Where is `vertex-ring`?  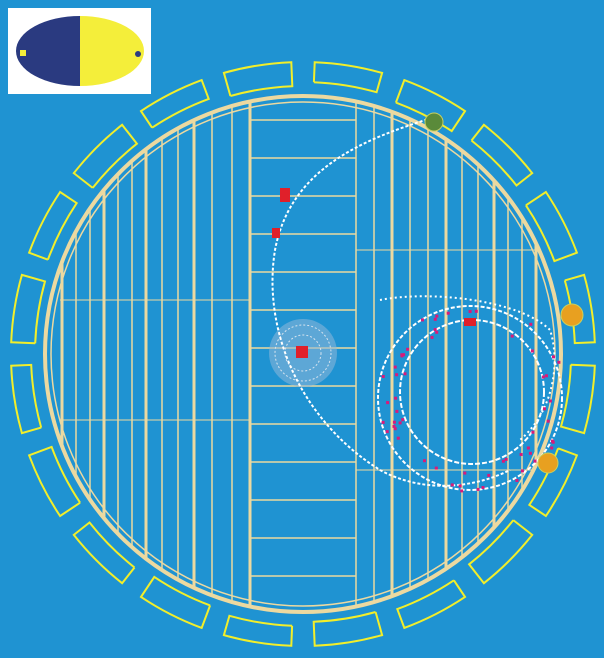 vertex-ring is located at coordinates (303, 353).